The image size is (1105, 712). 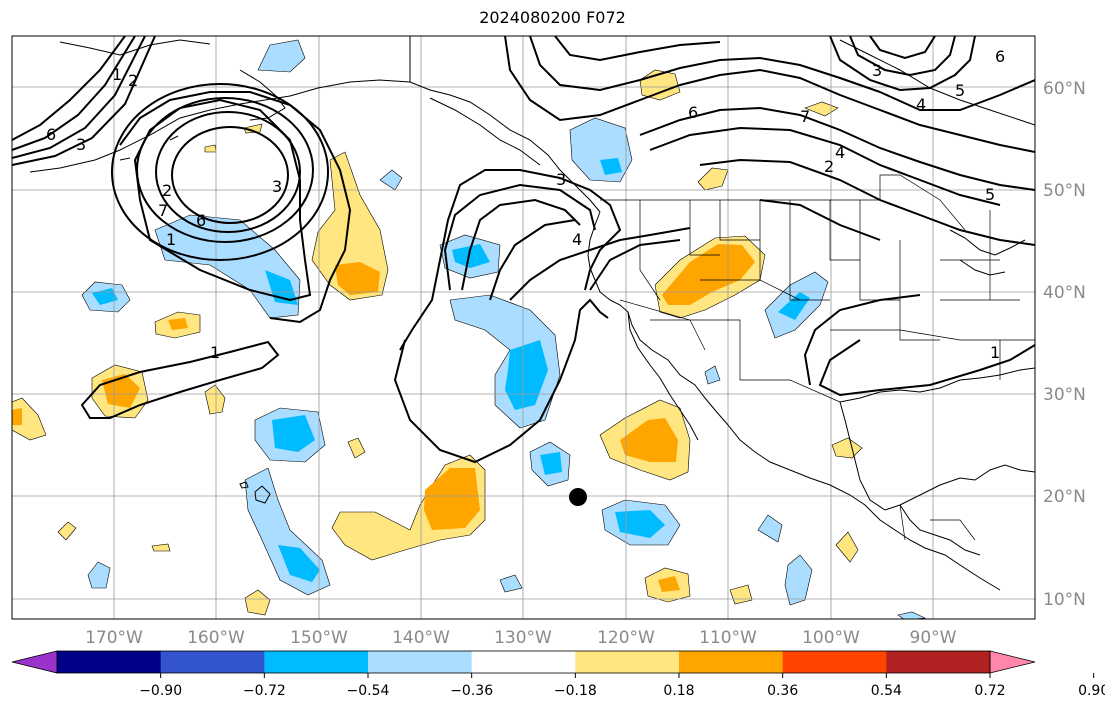 I want to click on colorbar-tick-label: −0.18, so click(x=575, y=691).